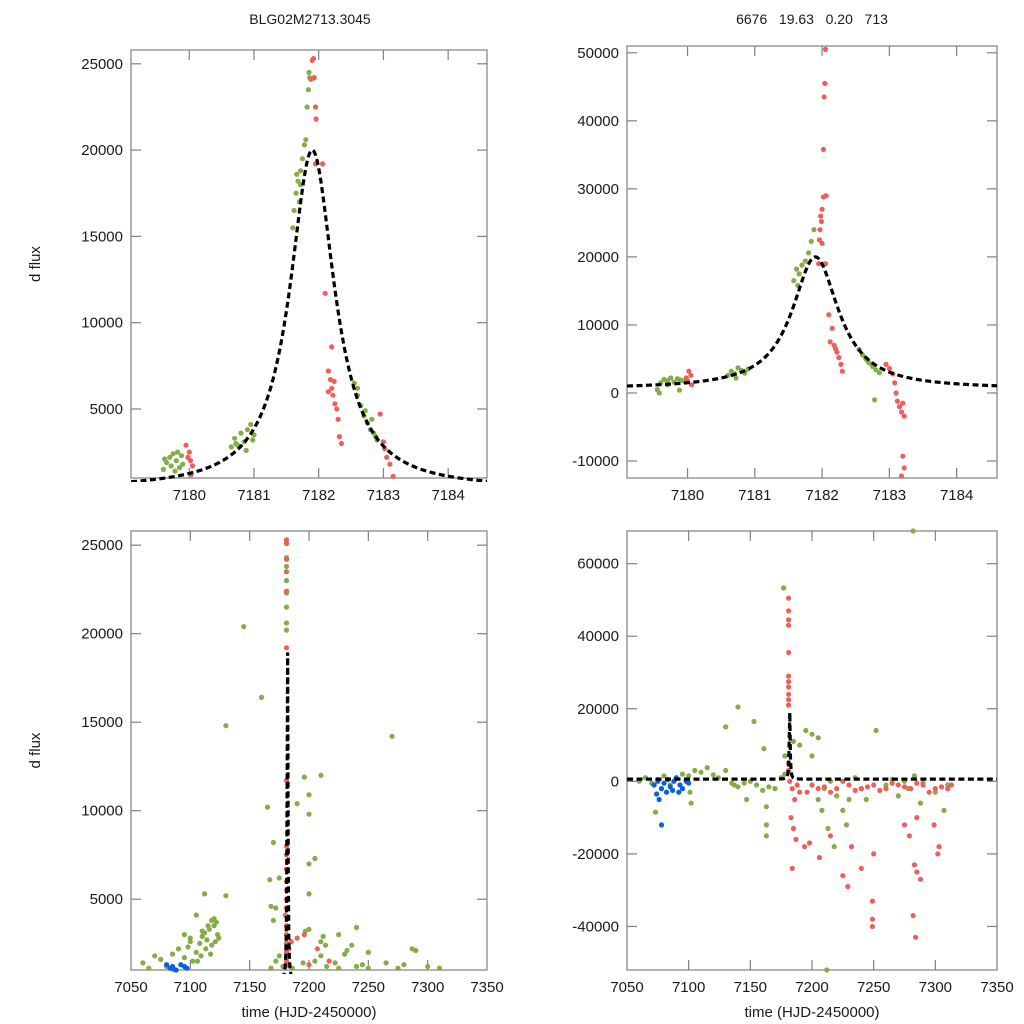 The height and width of the screenshot is (1024, 1024). Describe the element at coordinates (595, 854) in the screenshot. I see `y-tick-label: -20000` at that location.